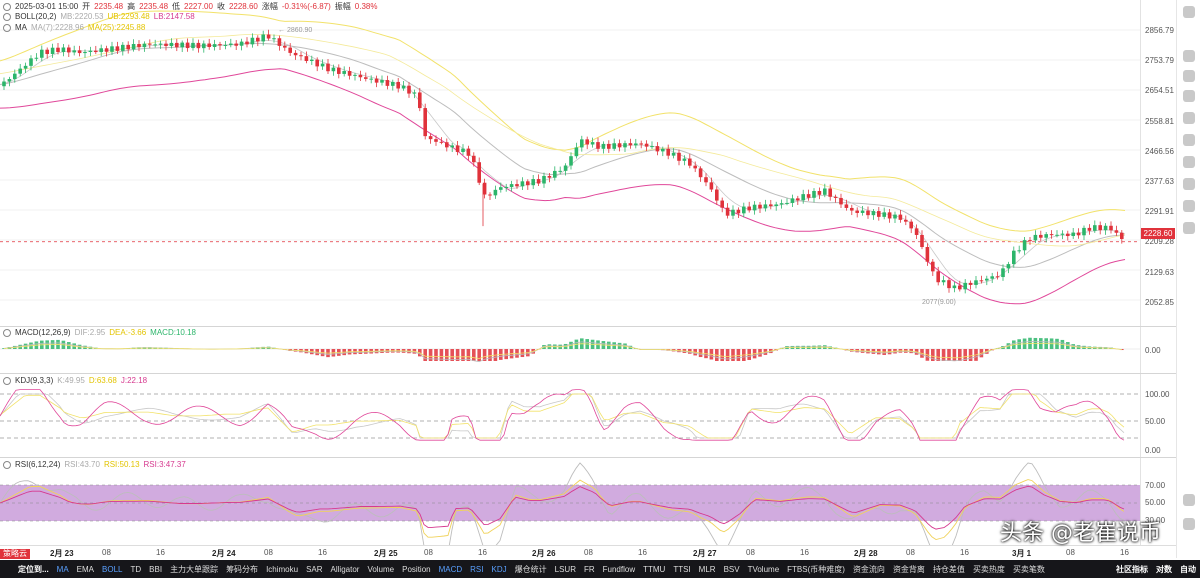 The image size is (1200, 578). I want to click on auto-scale-button: 自动, so click(1188, 569).